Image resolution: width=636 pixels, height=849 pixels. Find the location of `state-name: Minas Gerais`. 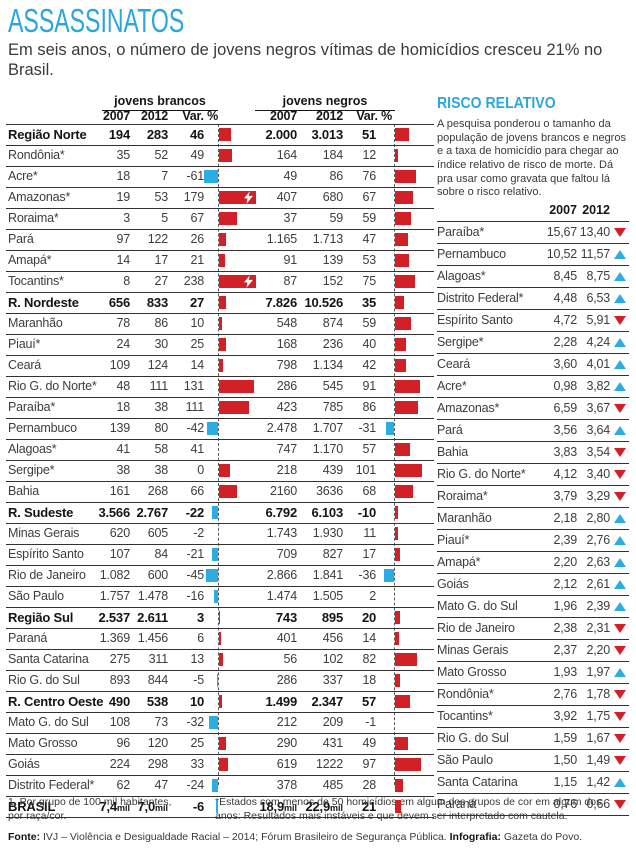

state-name: Minas Gerais is located at coordinates (44, 533).